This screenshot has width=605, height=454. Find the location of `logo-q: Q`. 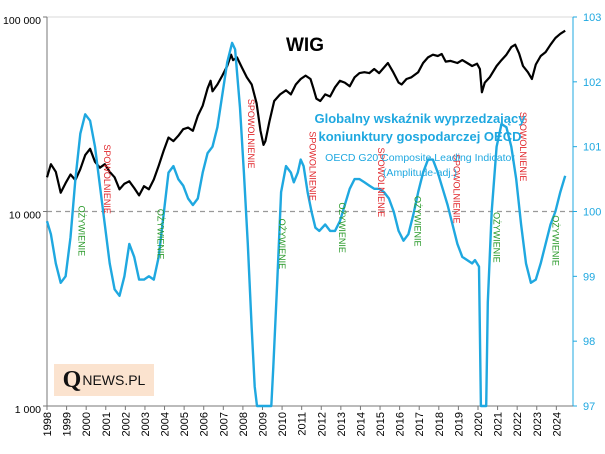

logo-q: Q is located at coordinates (72, 379).